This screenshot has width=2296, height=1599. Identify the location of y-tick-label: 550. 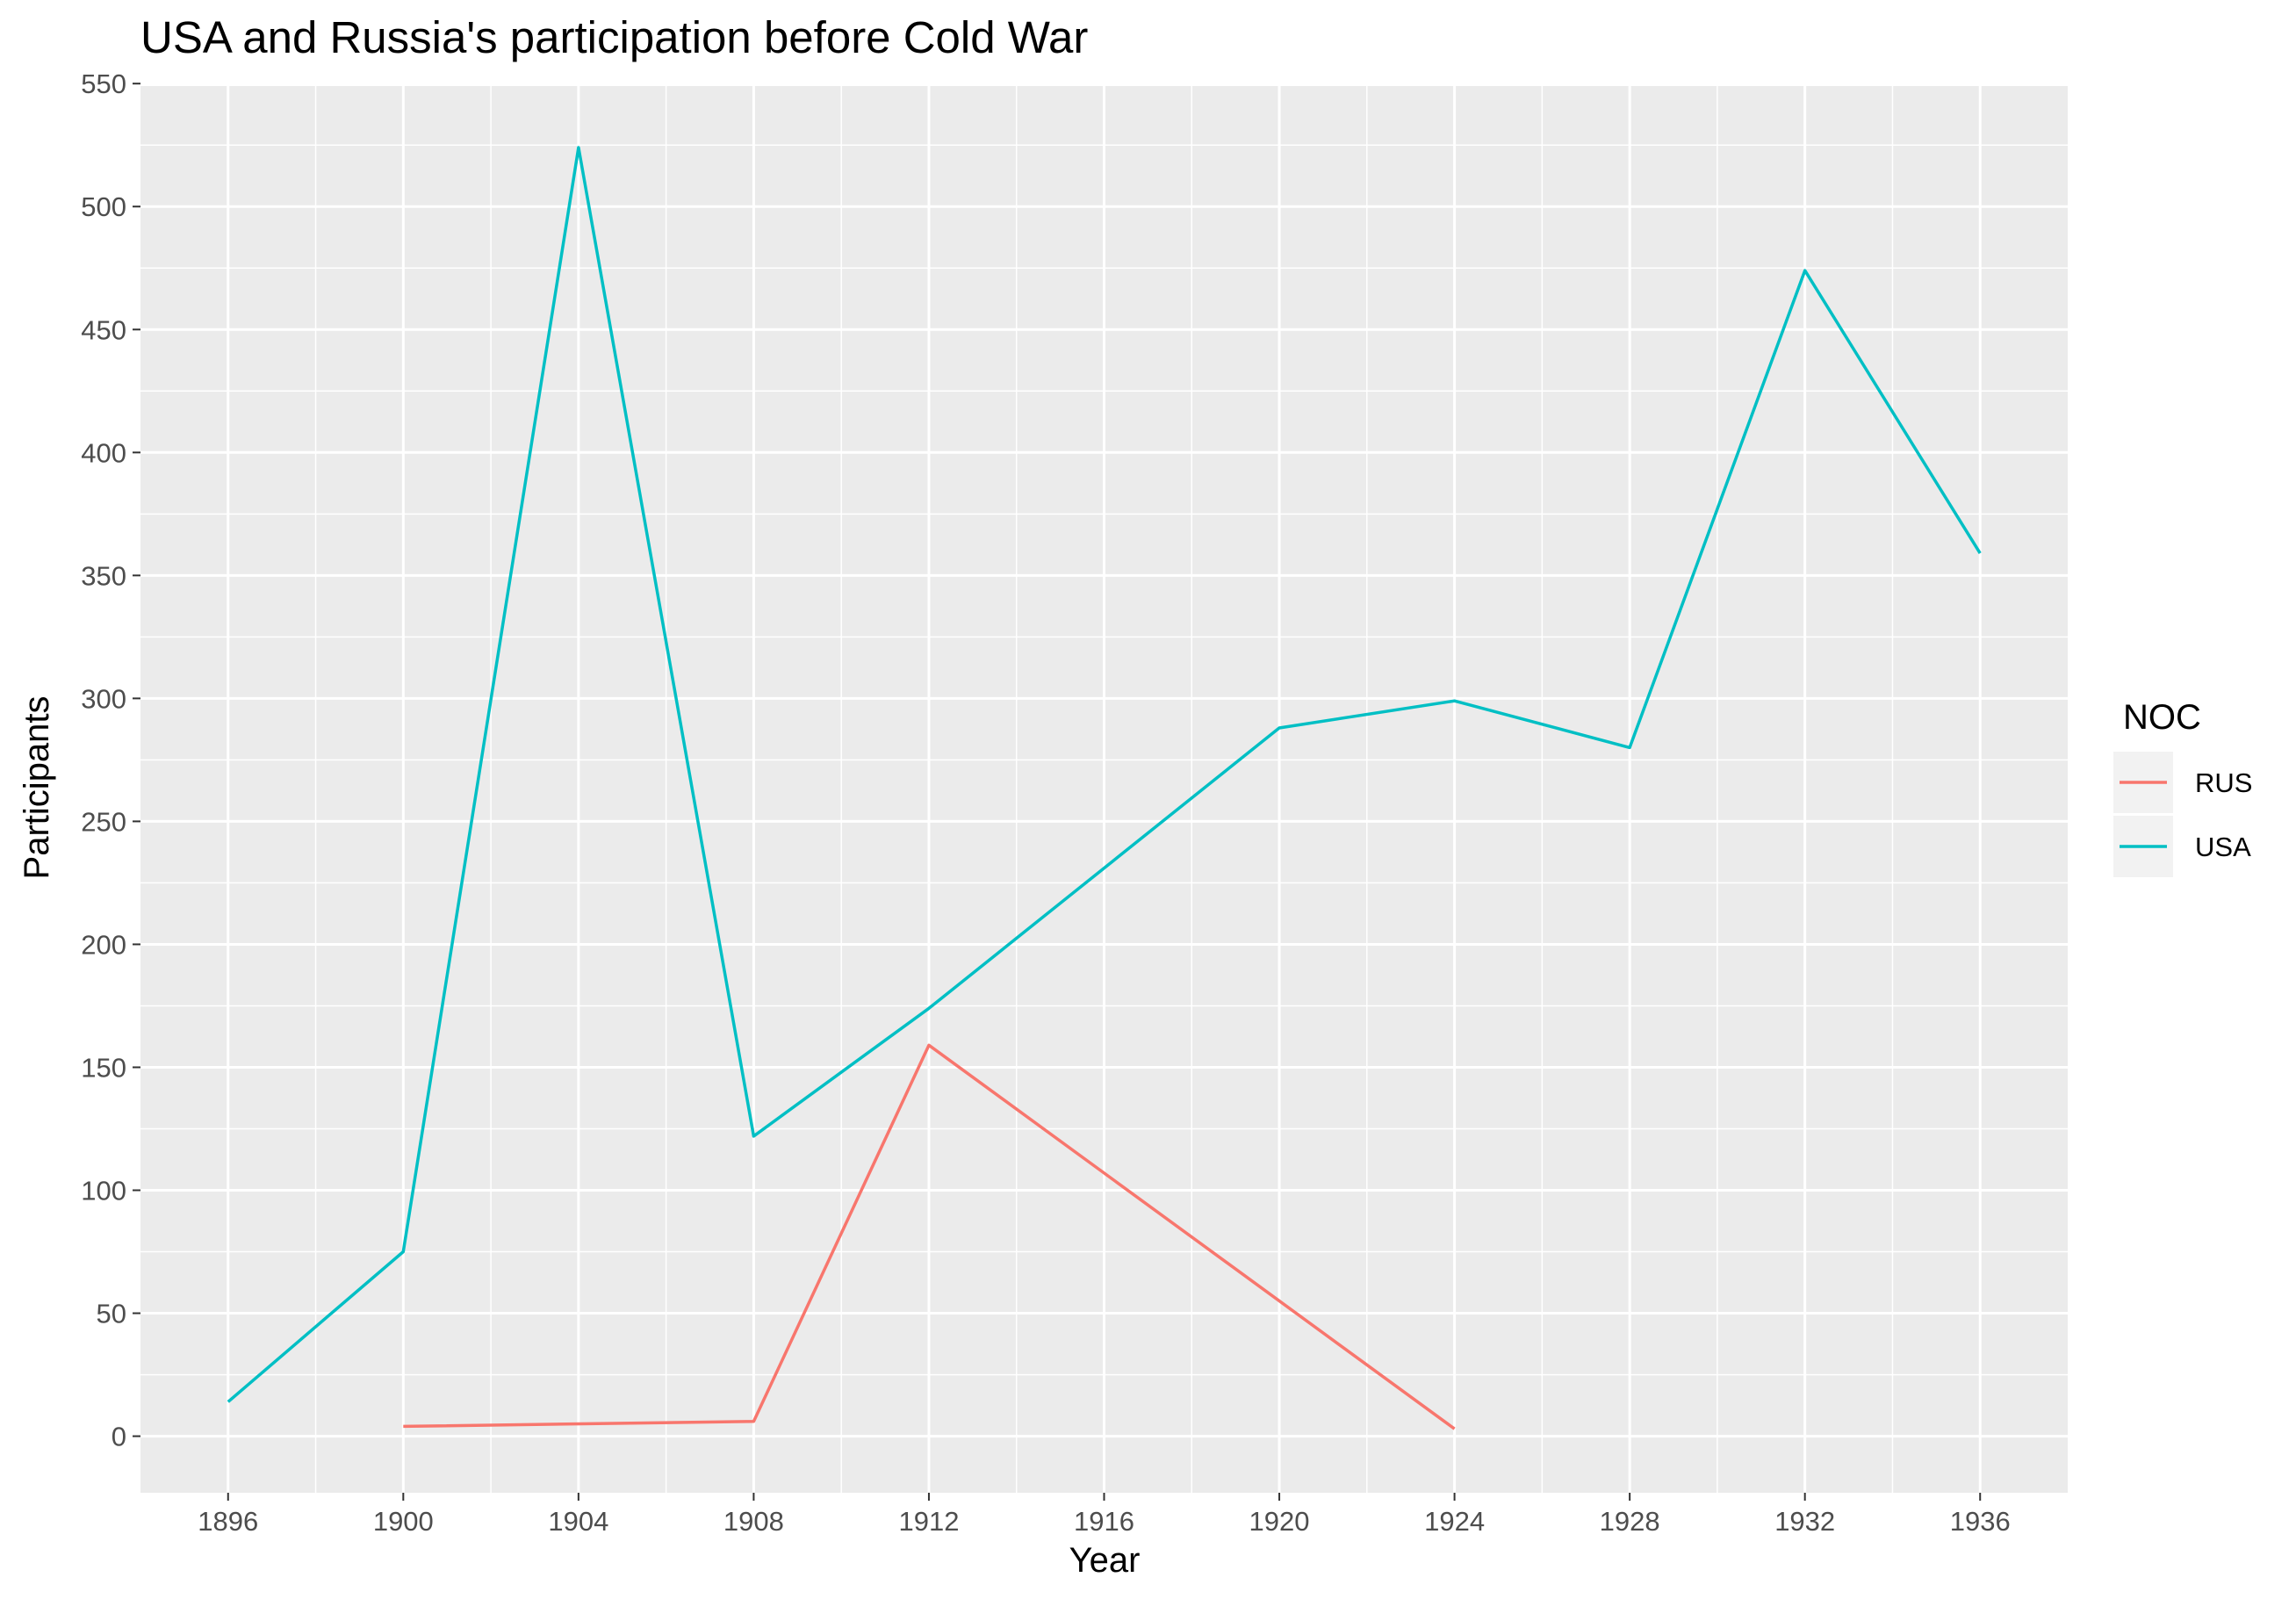
(104, 83).